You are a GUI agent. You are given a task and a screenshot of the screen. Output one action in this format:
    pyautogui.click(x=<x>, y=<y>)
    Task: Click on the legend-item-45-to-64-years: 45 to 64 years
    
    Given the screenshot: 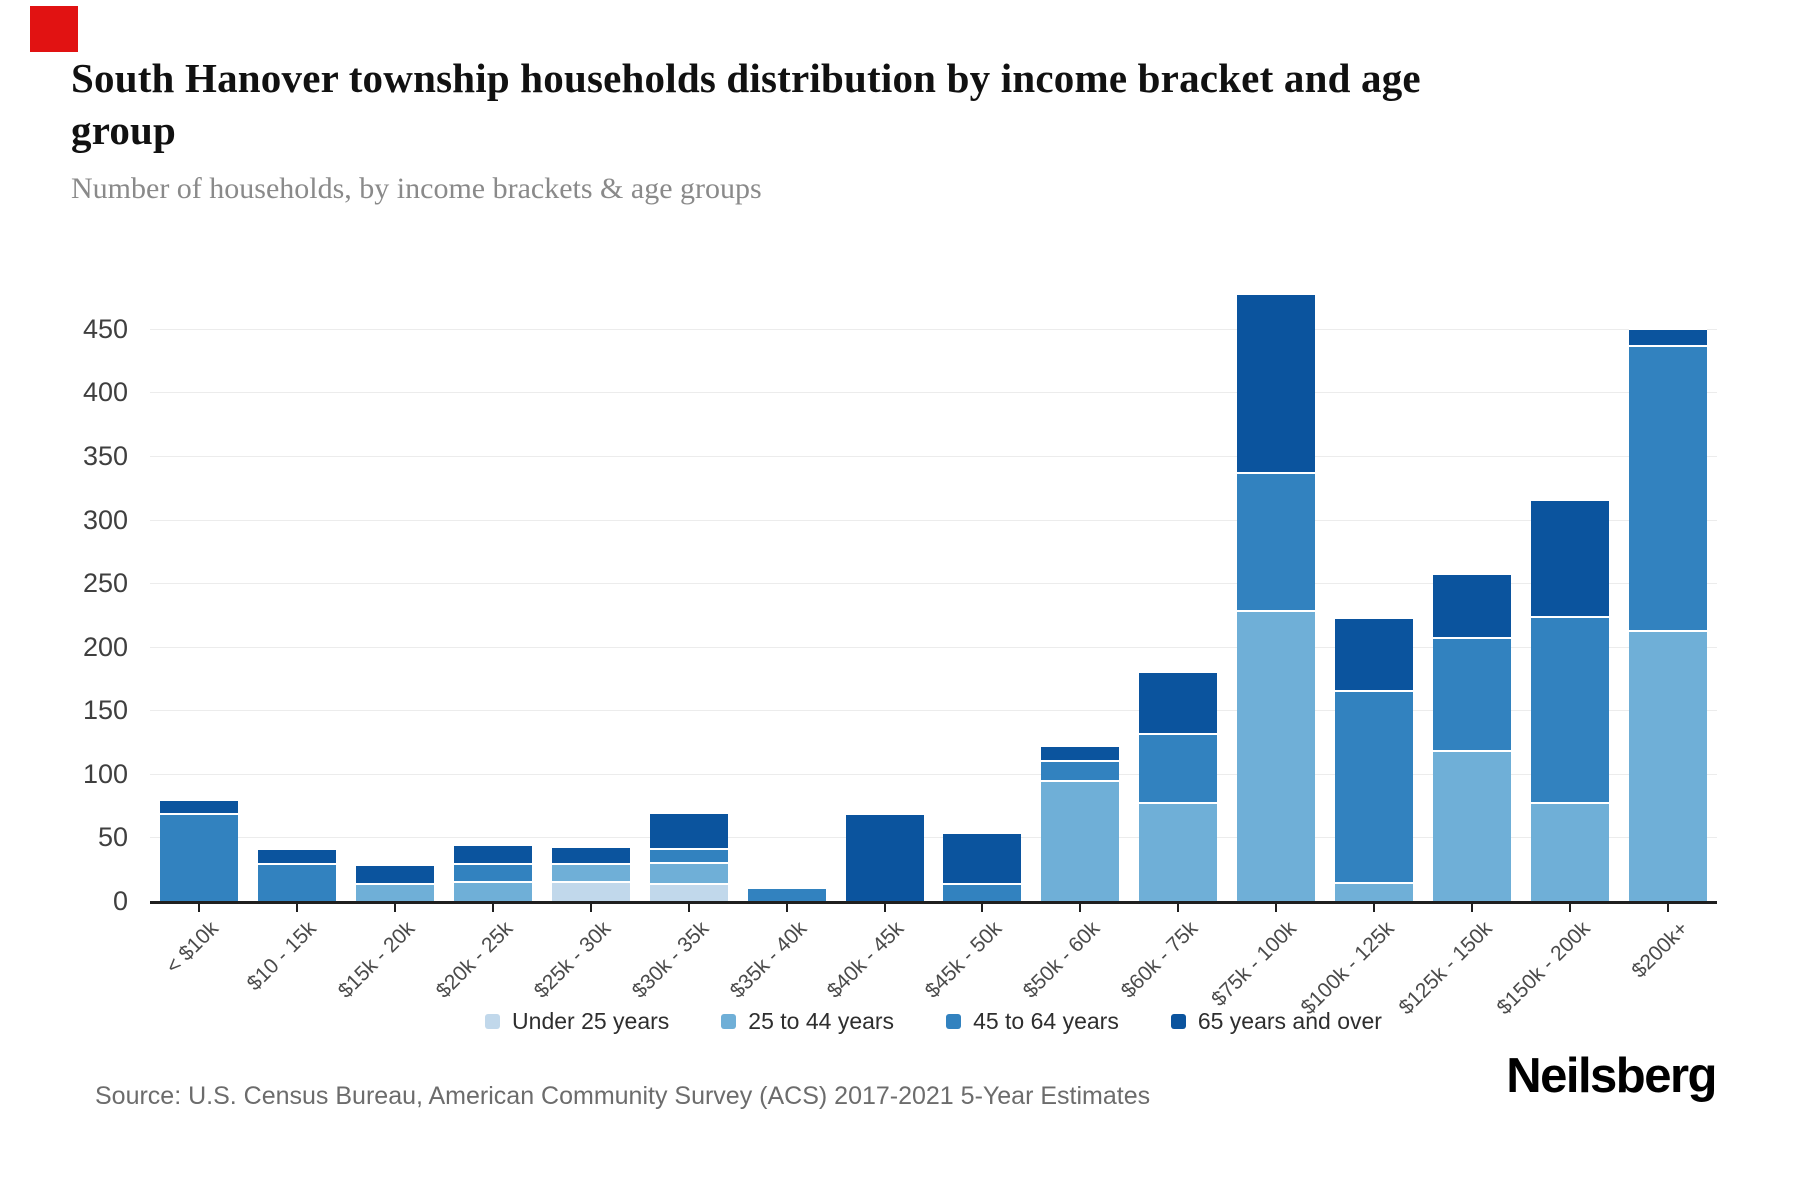 What is the action you would take?
    pyautogui.click(x=1032, y=1021)
    